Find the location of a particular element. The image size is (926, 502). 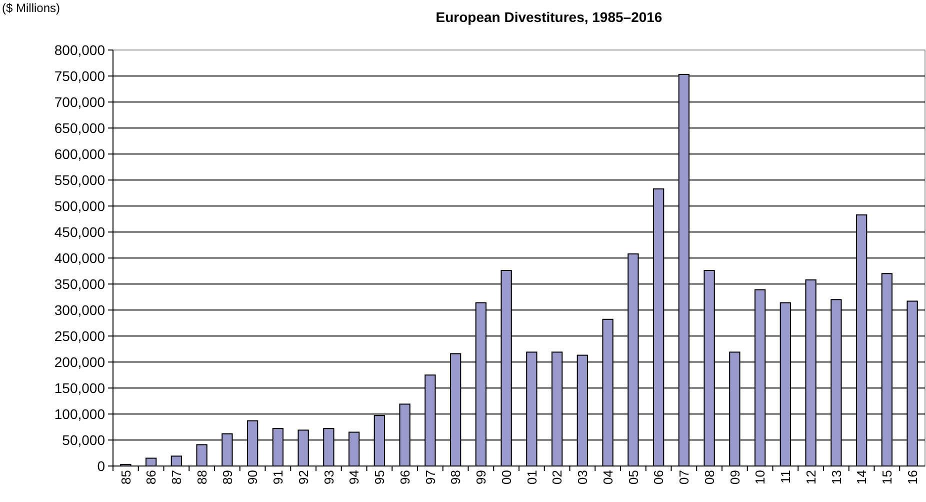

y-tick-label: 0 is located at coordinates (101, 466).